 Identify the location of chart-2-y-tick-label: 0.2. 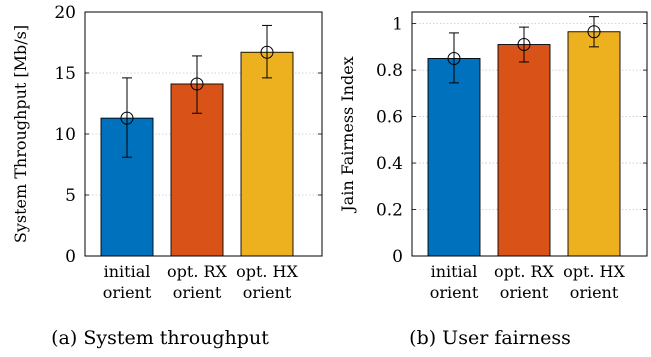
(389, 211).